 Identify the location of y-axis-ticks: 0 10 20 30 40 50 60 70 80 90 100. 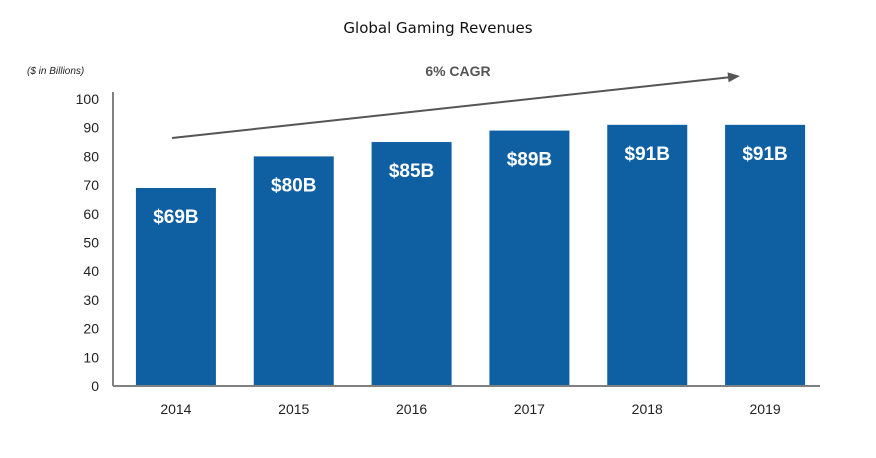
(88, 242).